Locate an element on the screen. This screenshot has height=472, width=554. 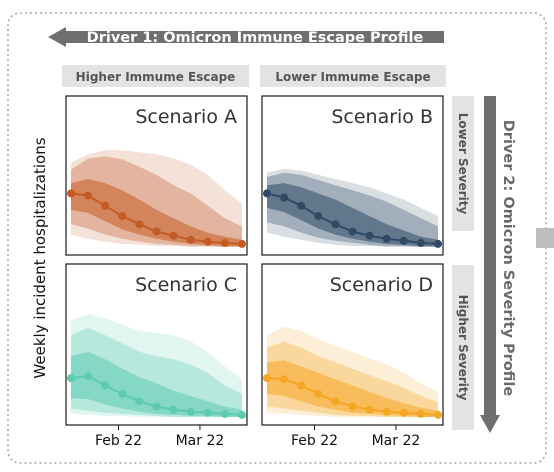
column-tag-right-bg is located at coordinates (353, 76).